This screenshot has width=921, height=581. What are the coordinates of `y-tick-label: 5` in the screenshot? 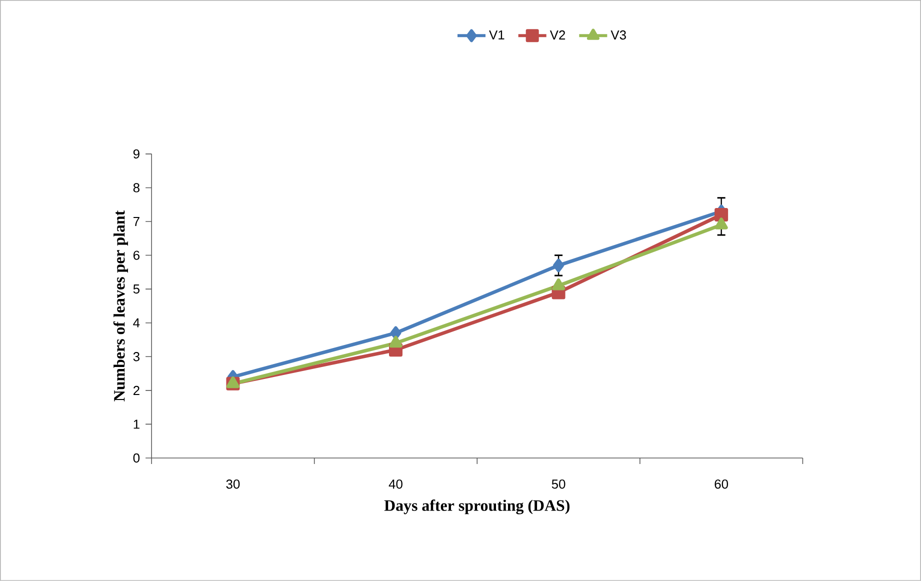 It's located at (136, 289).